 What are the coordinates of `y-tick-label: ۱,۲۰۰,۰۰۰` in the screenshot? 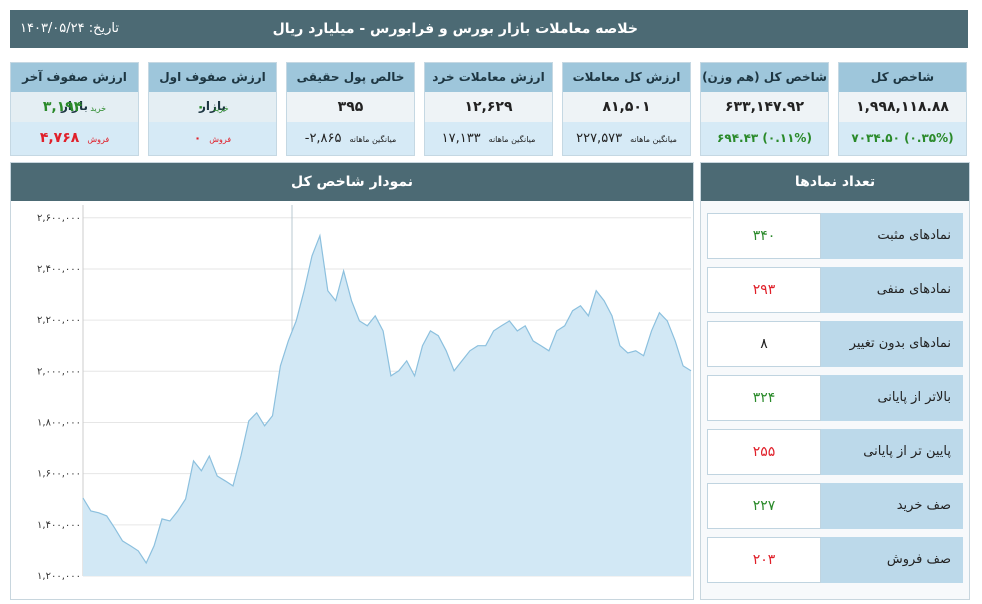 It's located at (59, 576).